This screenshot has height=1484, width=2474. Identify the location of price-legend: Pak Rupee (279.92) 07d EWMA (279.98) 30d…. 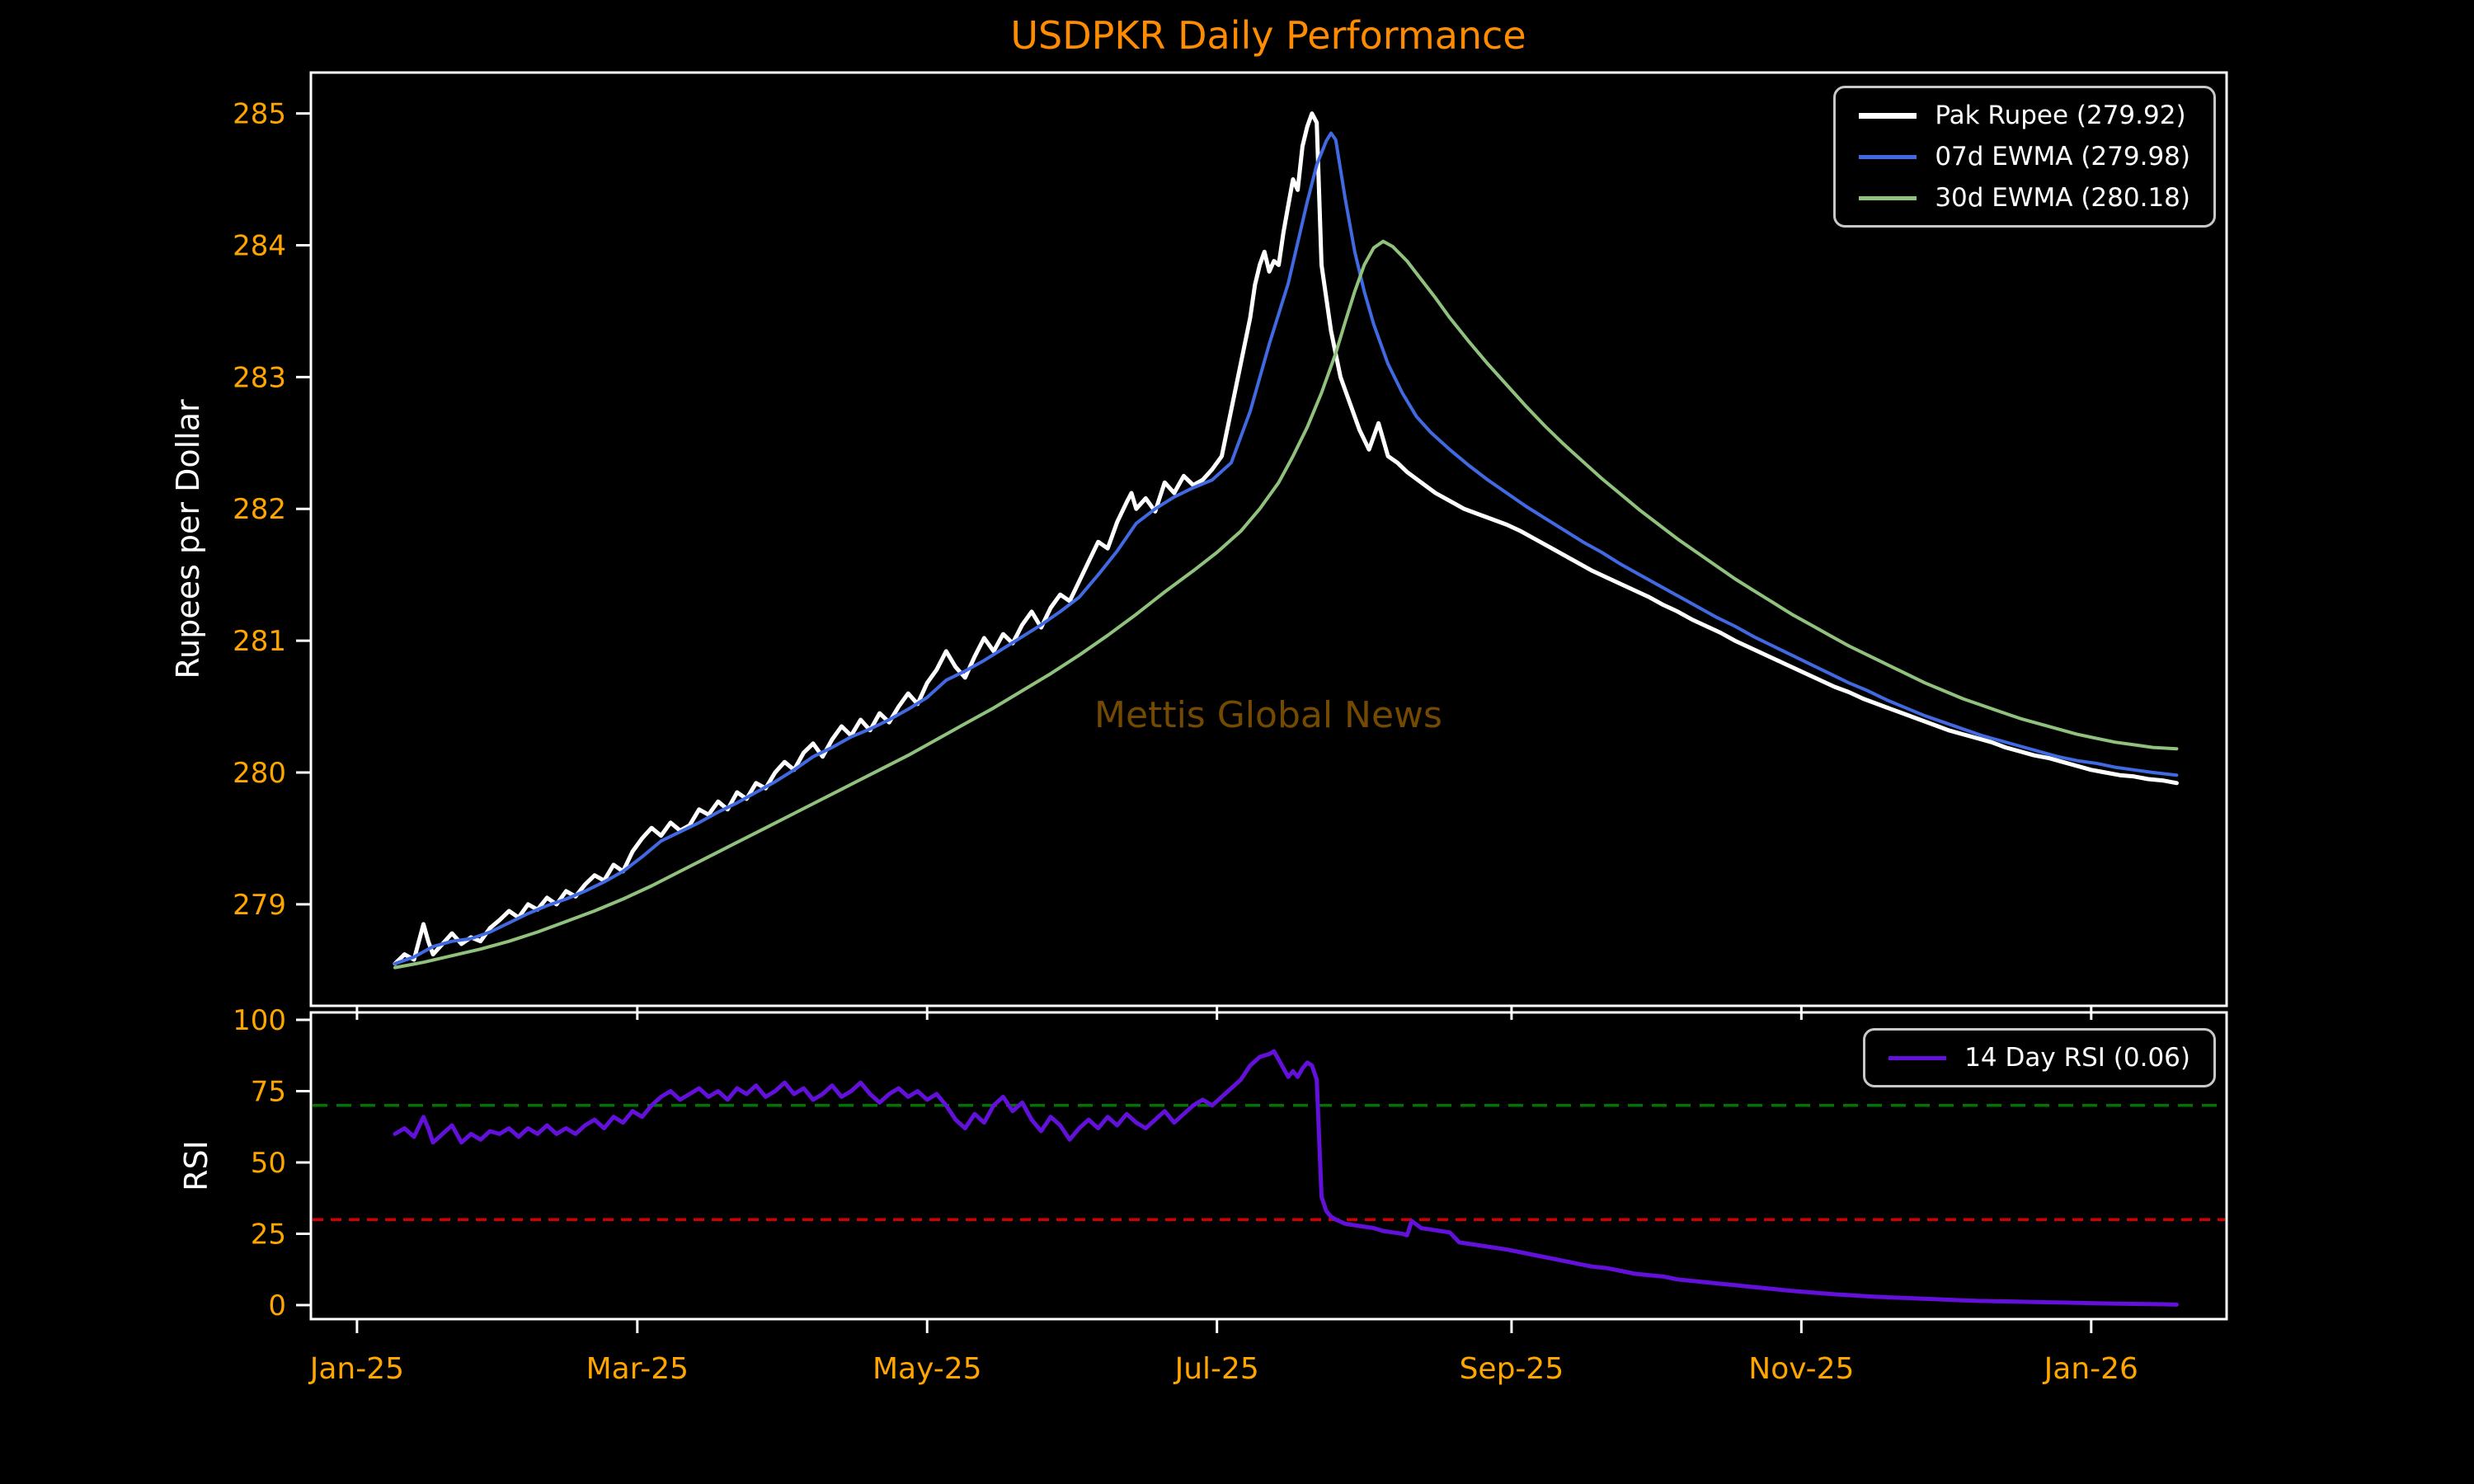
(2024, 157).